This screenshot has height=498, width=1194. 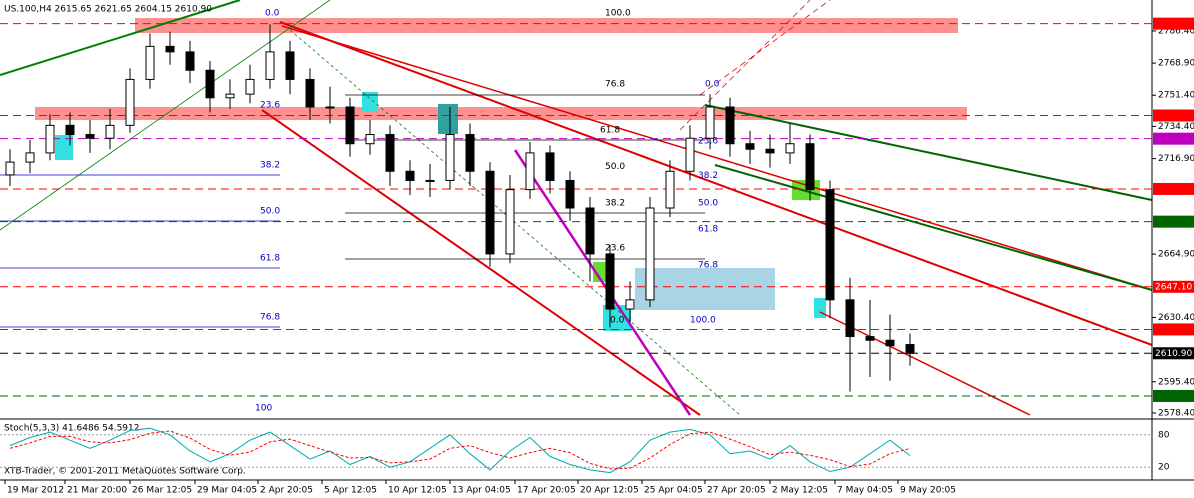 What do you see at coordinates (546, 491) in the screenshot?
I see `x-tick-label: 17 Apr 20:05` at bounding box center [546, 491].